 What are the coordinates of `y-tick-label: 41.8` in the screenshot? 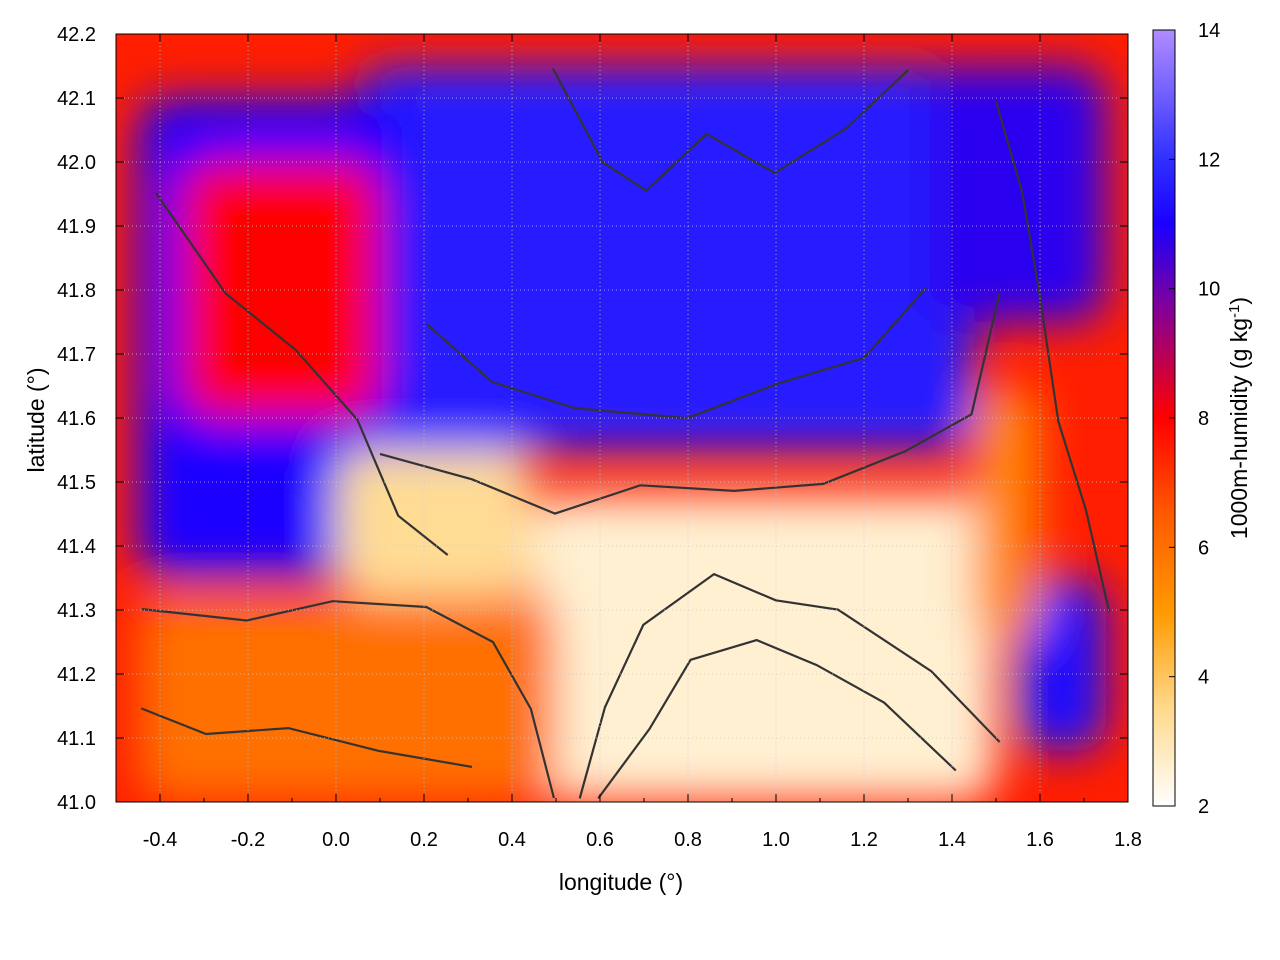 It's located at (76, 291).